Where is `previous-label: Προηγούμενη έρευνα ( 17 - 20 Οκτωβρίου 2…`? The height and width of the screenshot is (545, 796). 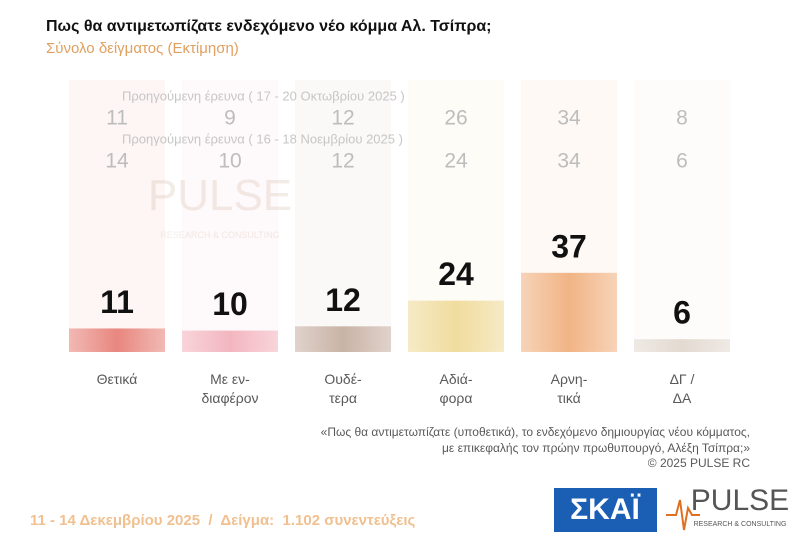
previous-label: Προηγούμενη έρευνα ( 17 - 20 Οκτωβρίου 2… is located at coordinates (263, 95).